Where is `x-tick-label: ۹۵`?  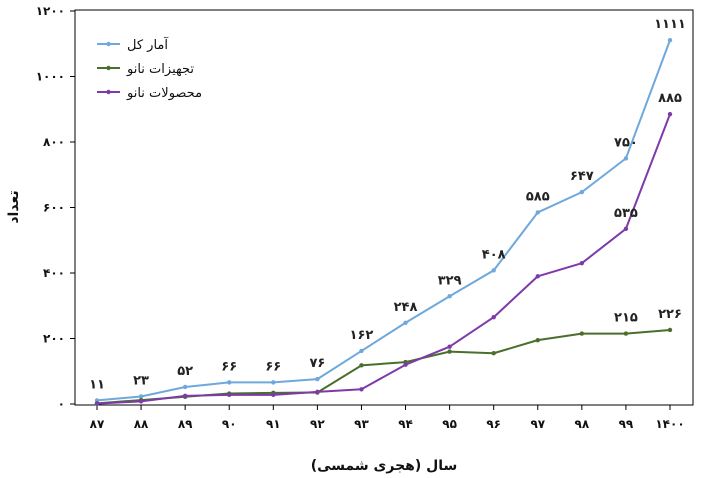
x-tick-label: ۹۵ is located at coordinates (449, 424).